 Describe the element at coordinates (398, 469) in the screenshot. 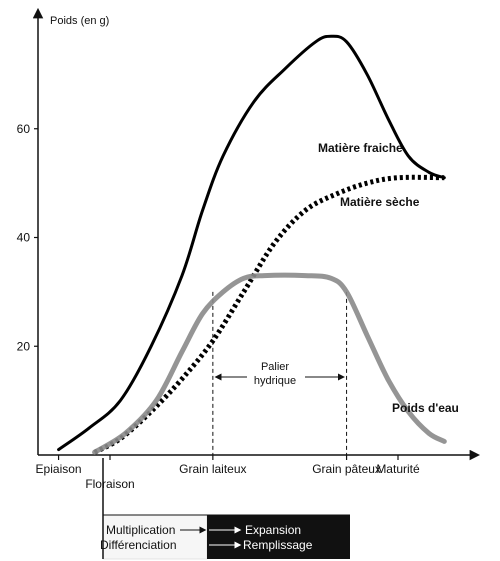

I see `x-stage-label-maturite: Maturité` at that location.